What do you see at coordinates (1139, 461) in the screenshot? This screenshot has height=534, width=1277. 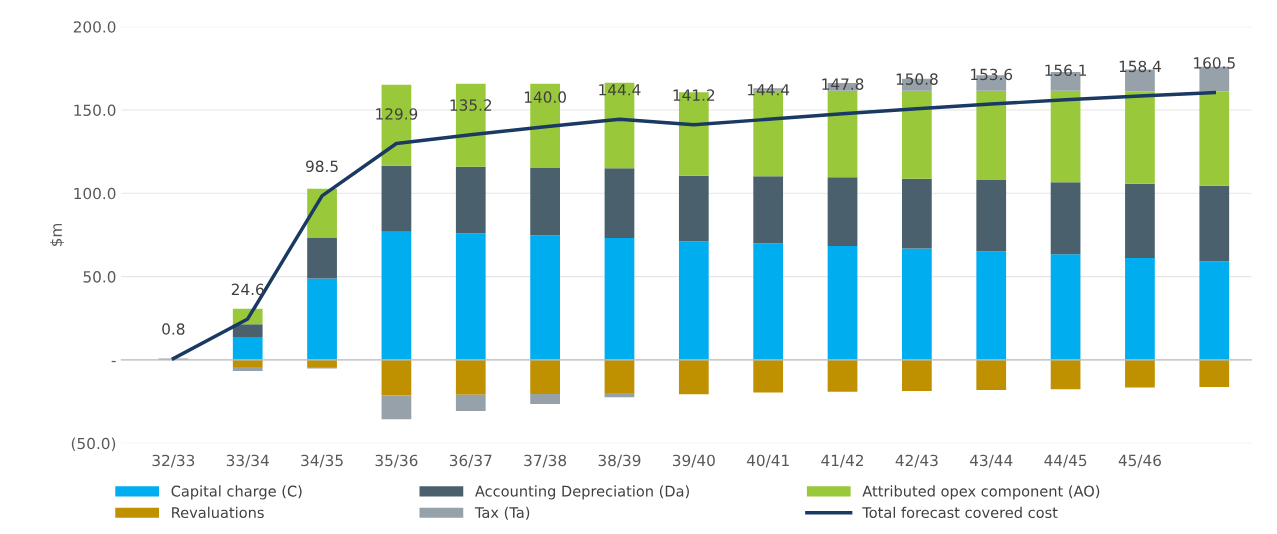 I see `x-tick-label: 45/46` at bounding box center [1139, 461].